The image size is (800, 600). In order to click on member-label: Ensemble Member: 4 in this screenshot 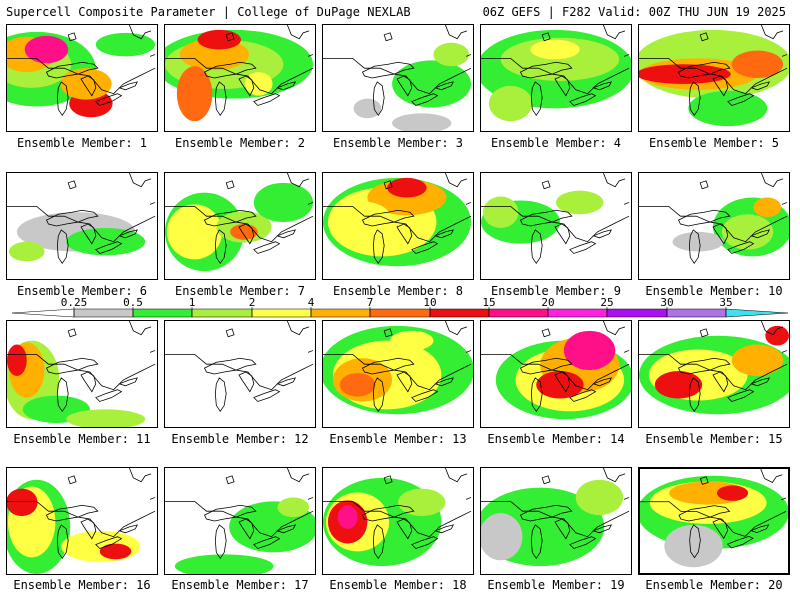, I will do `click(556, 143)`.